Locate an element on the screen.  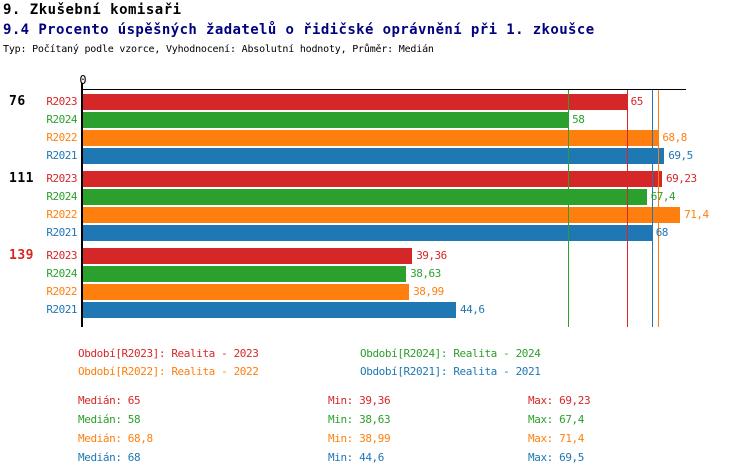
bar-111-r2024 is located at coordinates (365, 197).